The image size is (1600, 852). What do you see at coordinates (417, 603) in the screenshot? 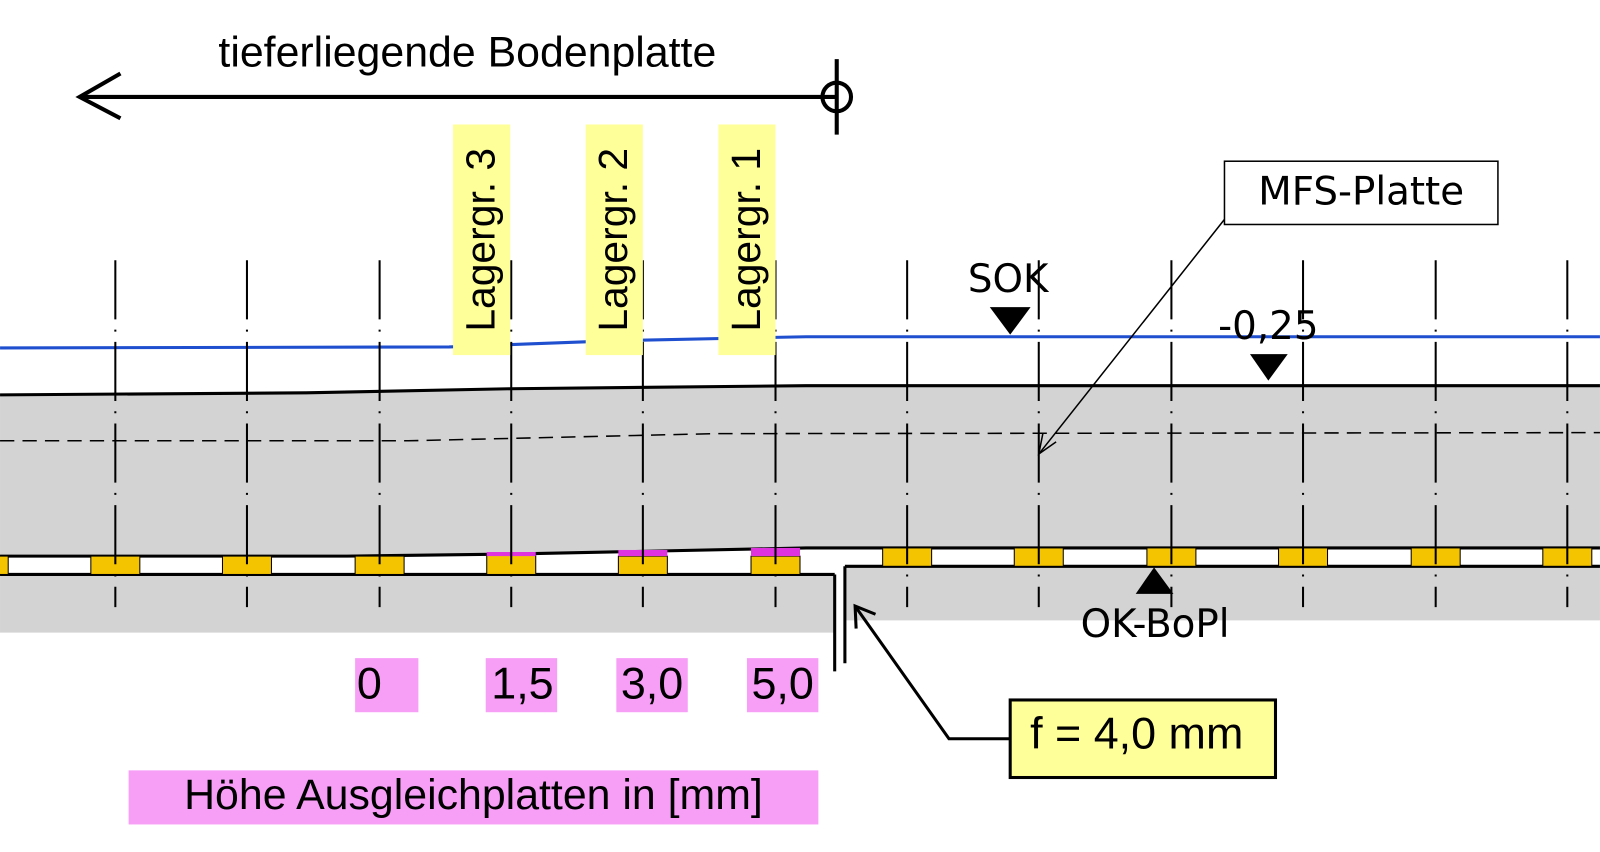
I see `lower-slab-left` at bounding box center [417, 603].